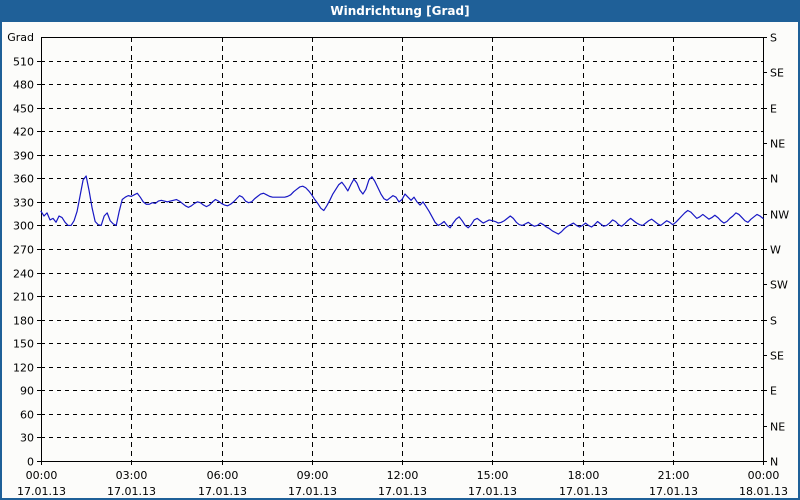 Image resolution: width=800 pixels, height=500 pixels. I want to click on y-axis-tick-label: 420, so click(23, 132).